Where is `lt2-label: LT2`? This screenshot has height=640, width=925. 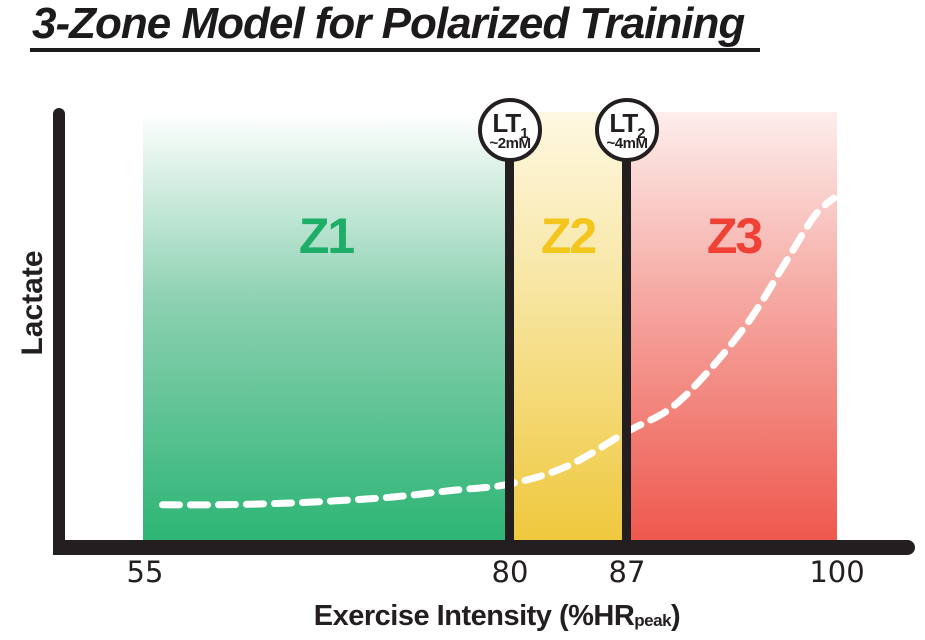
lt2-label: LT2 is located at coordinates (627, 124).